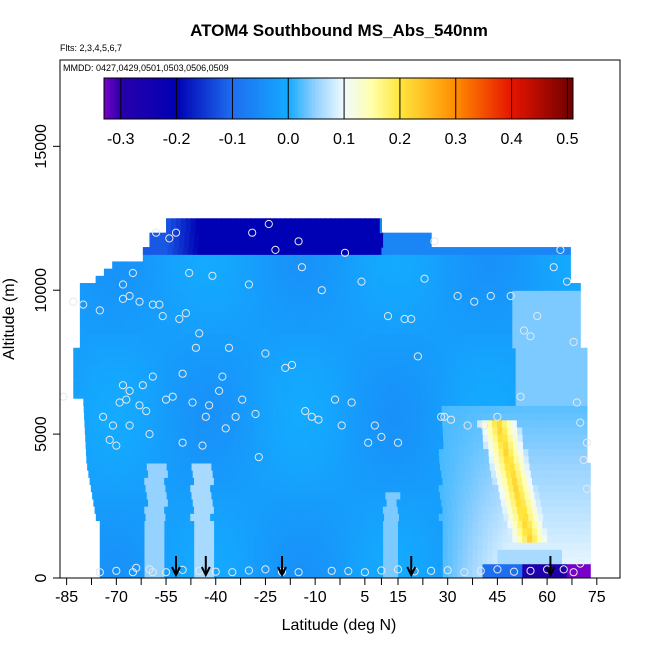  I want to click on dates-subtitle: MMDD: 0427,0429,0501,0503,0506,0509, so click(146, 68).